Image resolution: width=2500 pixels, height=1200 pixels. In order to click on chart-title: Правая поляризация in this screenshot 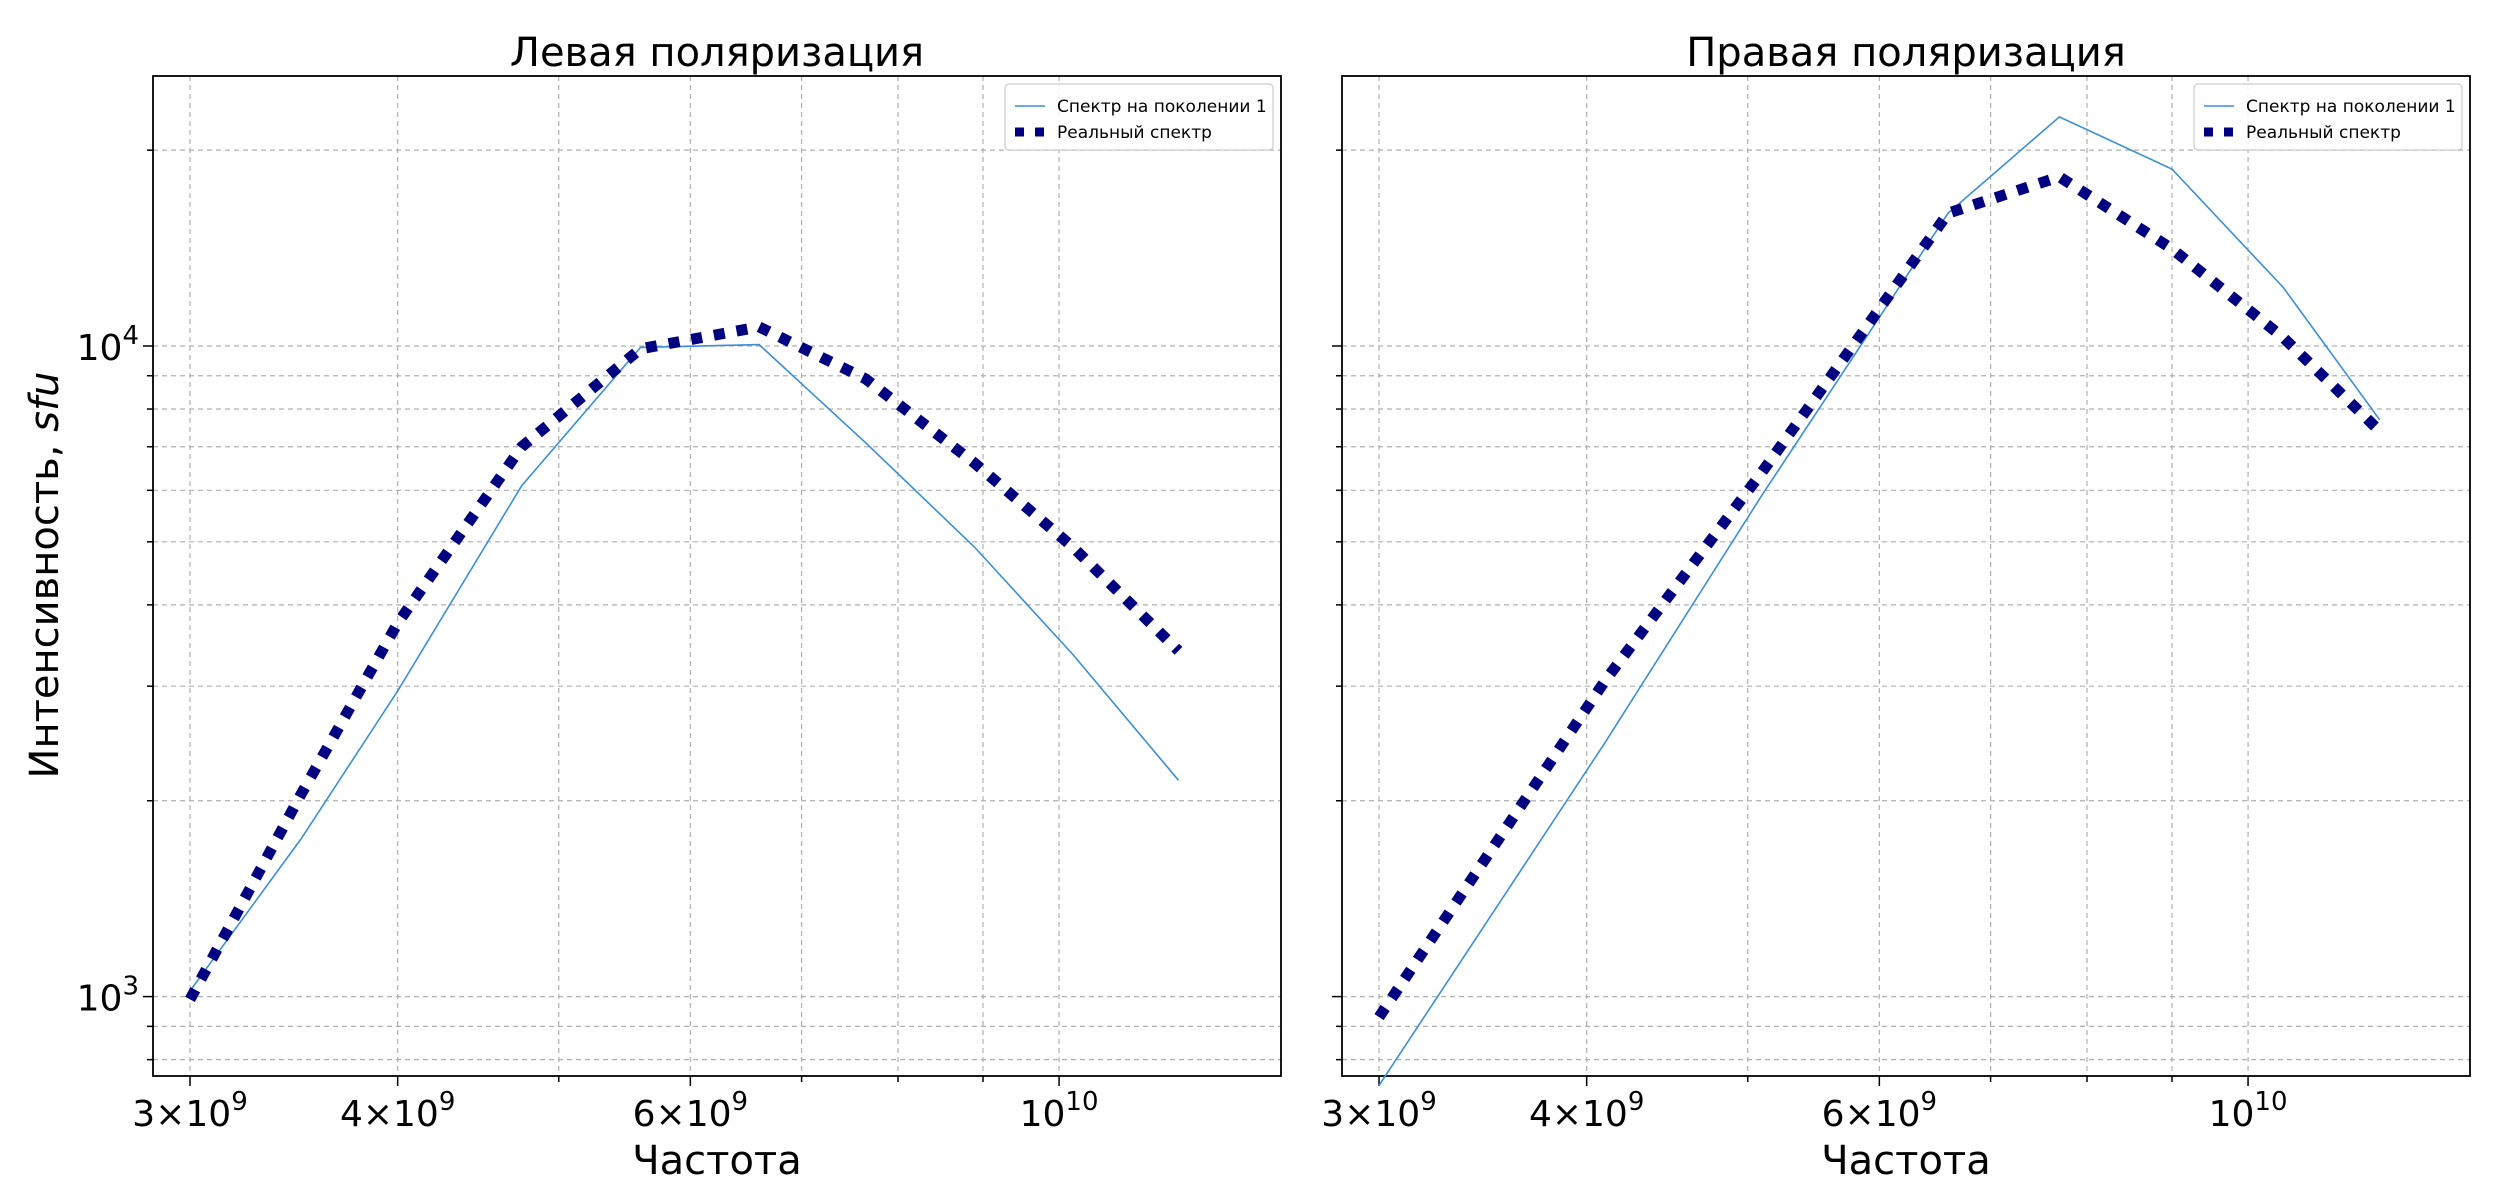, I will do `click(1906, 53)`.